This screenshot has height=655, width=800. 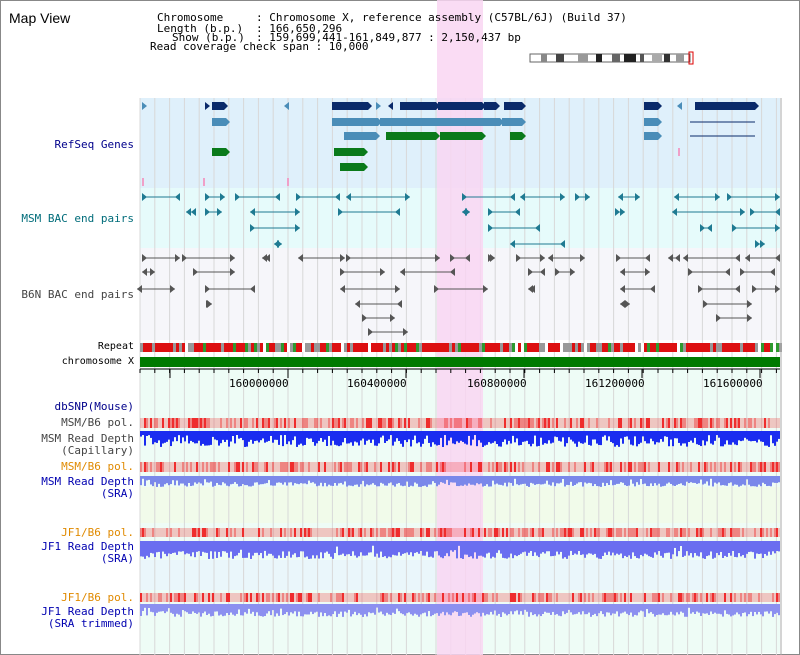 I want to click on jf1-depth-trimmed-label: JF1 Read Depth, so click(x=87, y=611).